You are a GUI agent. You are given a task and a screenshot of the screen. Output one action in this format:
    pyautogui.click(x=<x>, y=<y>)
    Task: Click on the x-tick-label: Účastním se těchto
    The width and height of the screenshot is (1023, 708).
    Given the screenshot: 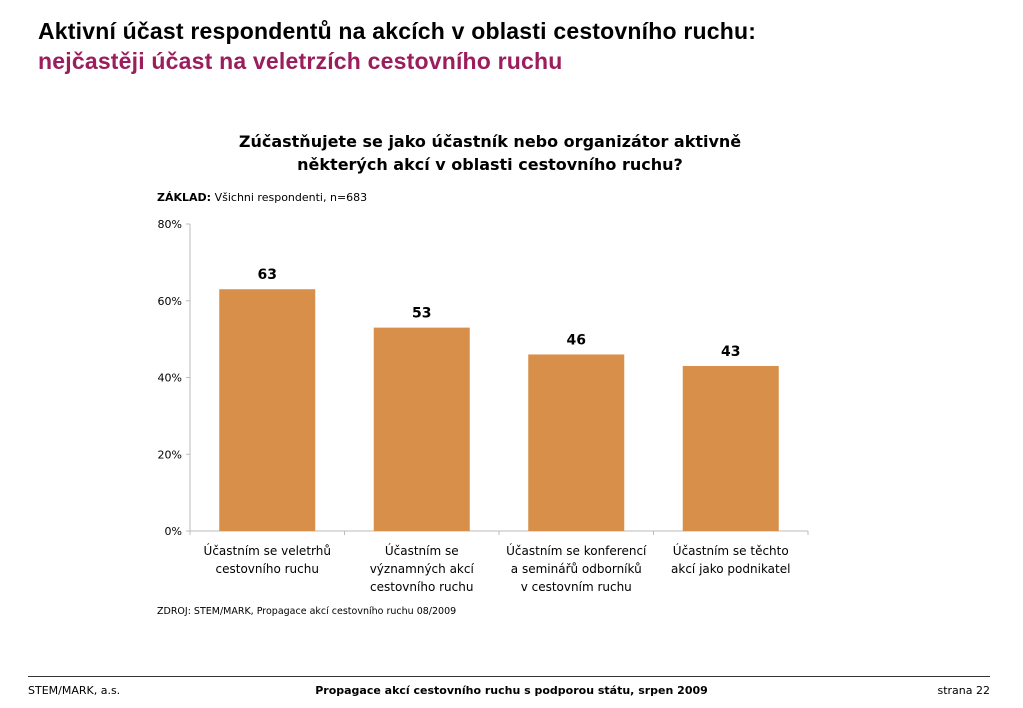 What is the action you would take?
    pyautogui.click(x=731, y=550)
    